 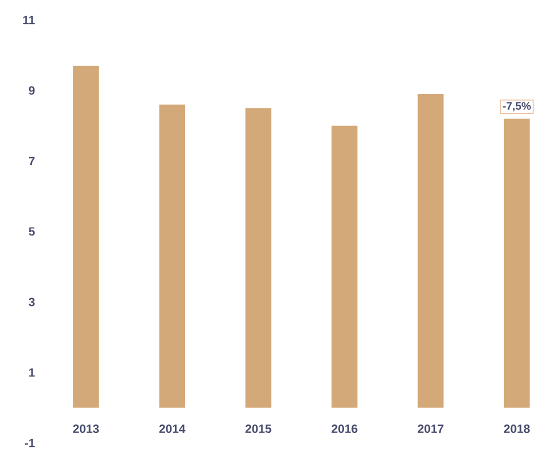 I want to click on x-tick-label: 2014, so click(x=172, y=428).